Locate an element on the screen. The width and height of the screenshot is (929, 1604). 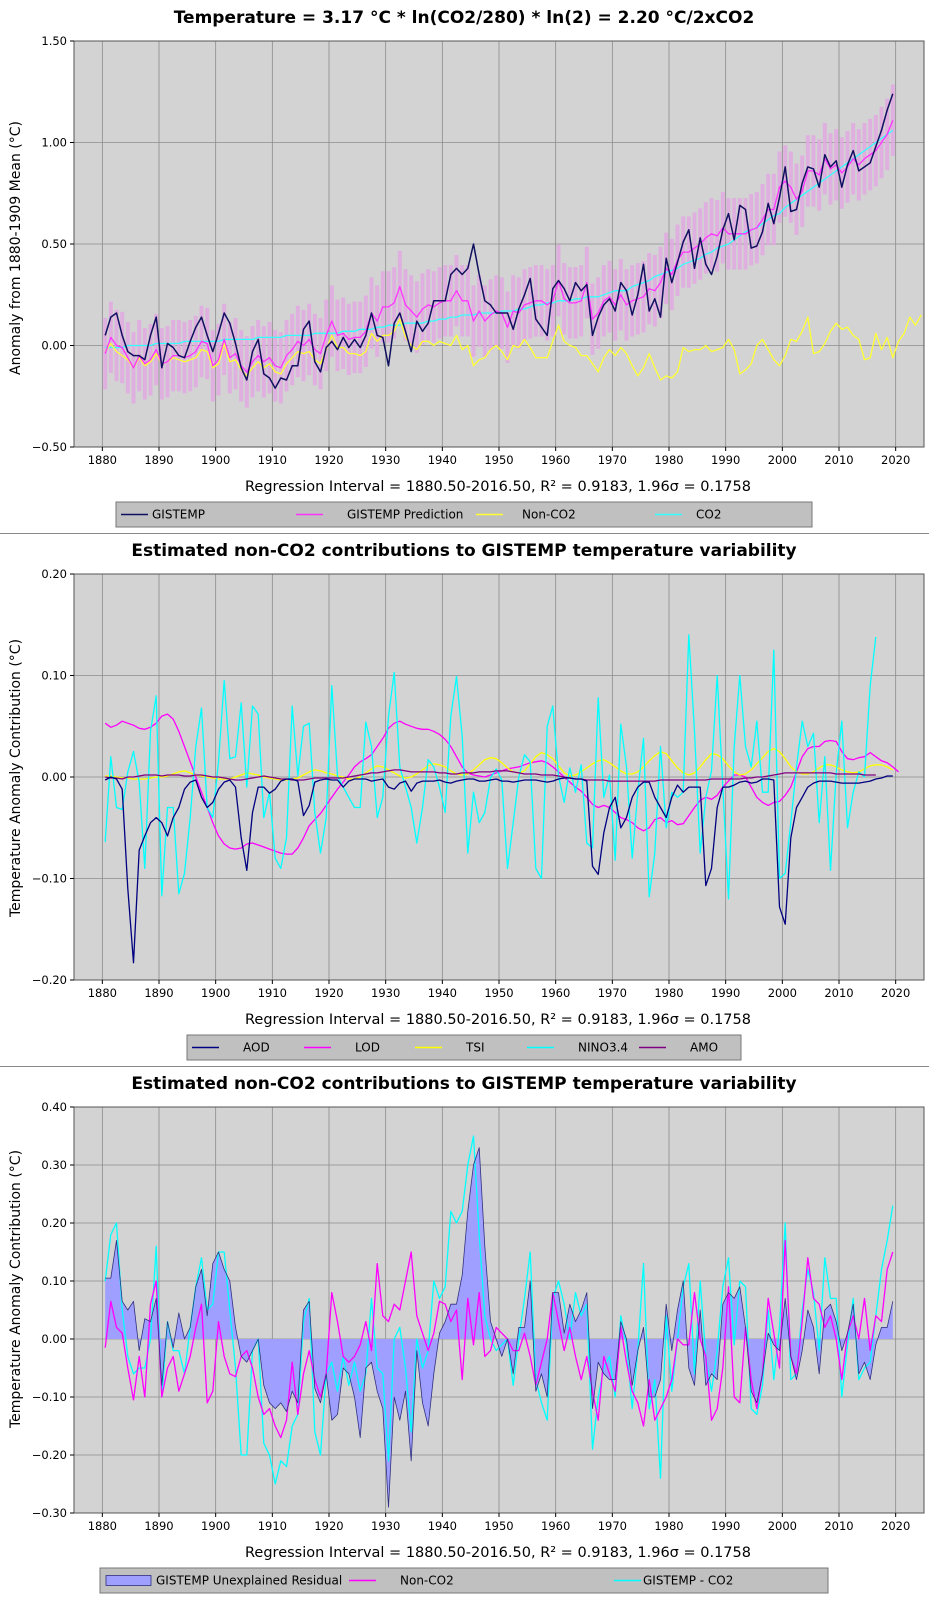
legend-label: GISTEMP Prediction is located at coordinates (405, 515).